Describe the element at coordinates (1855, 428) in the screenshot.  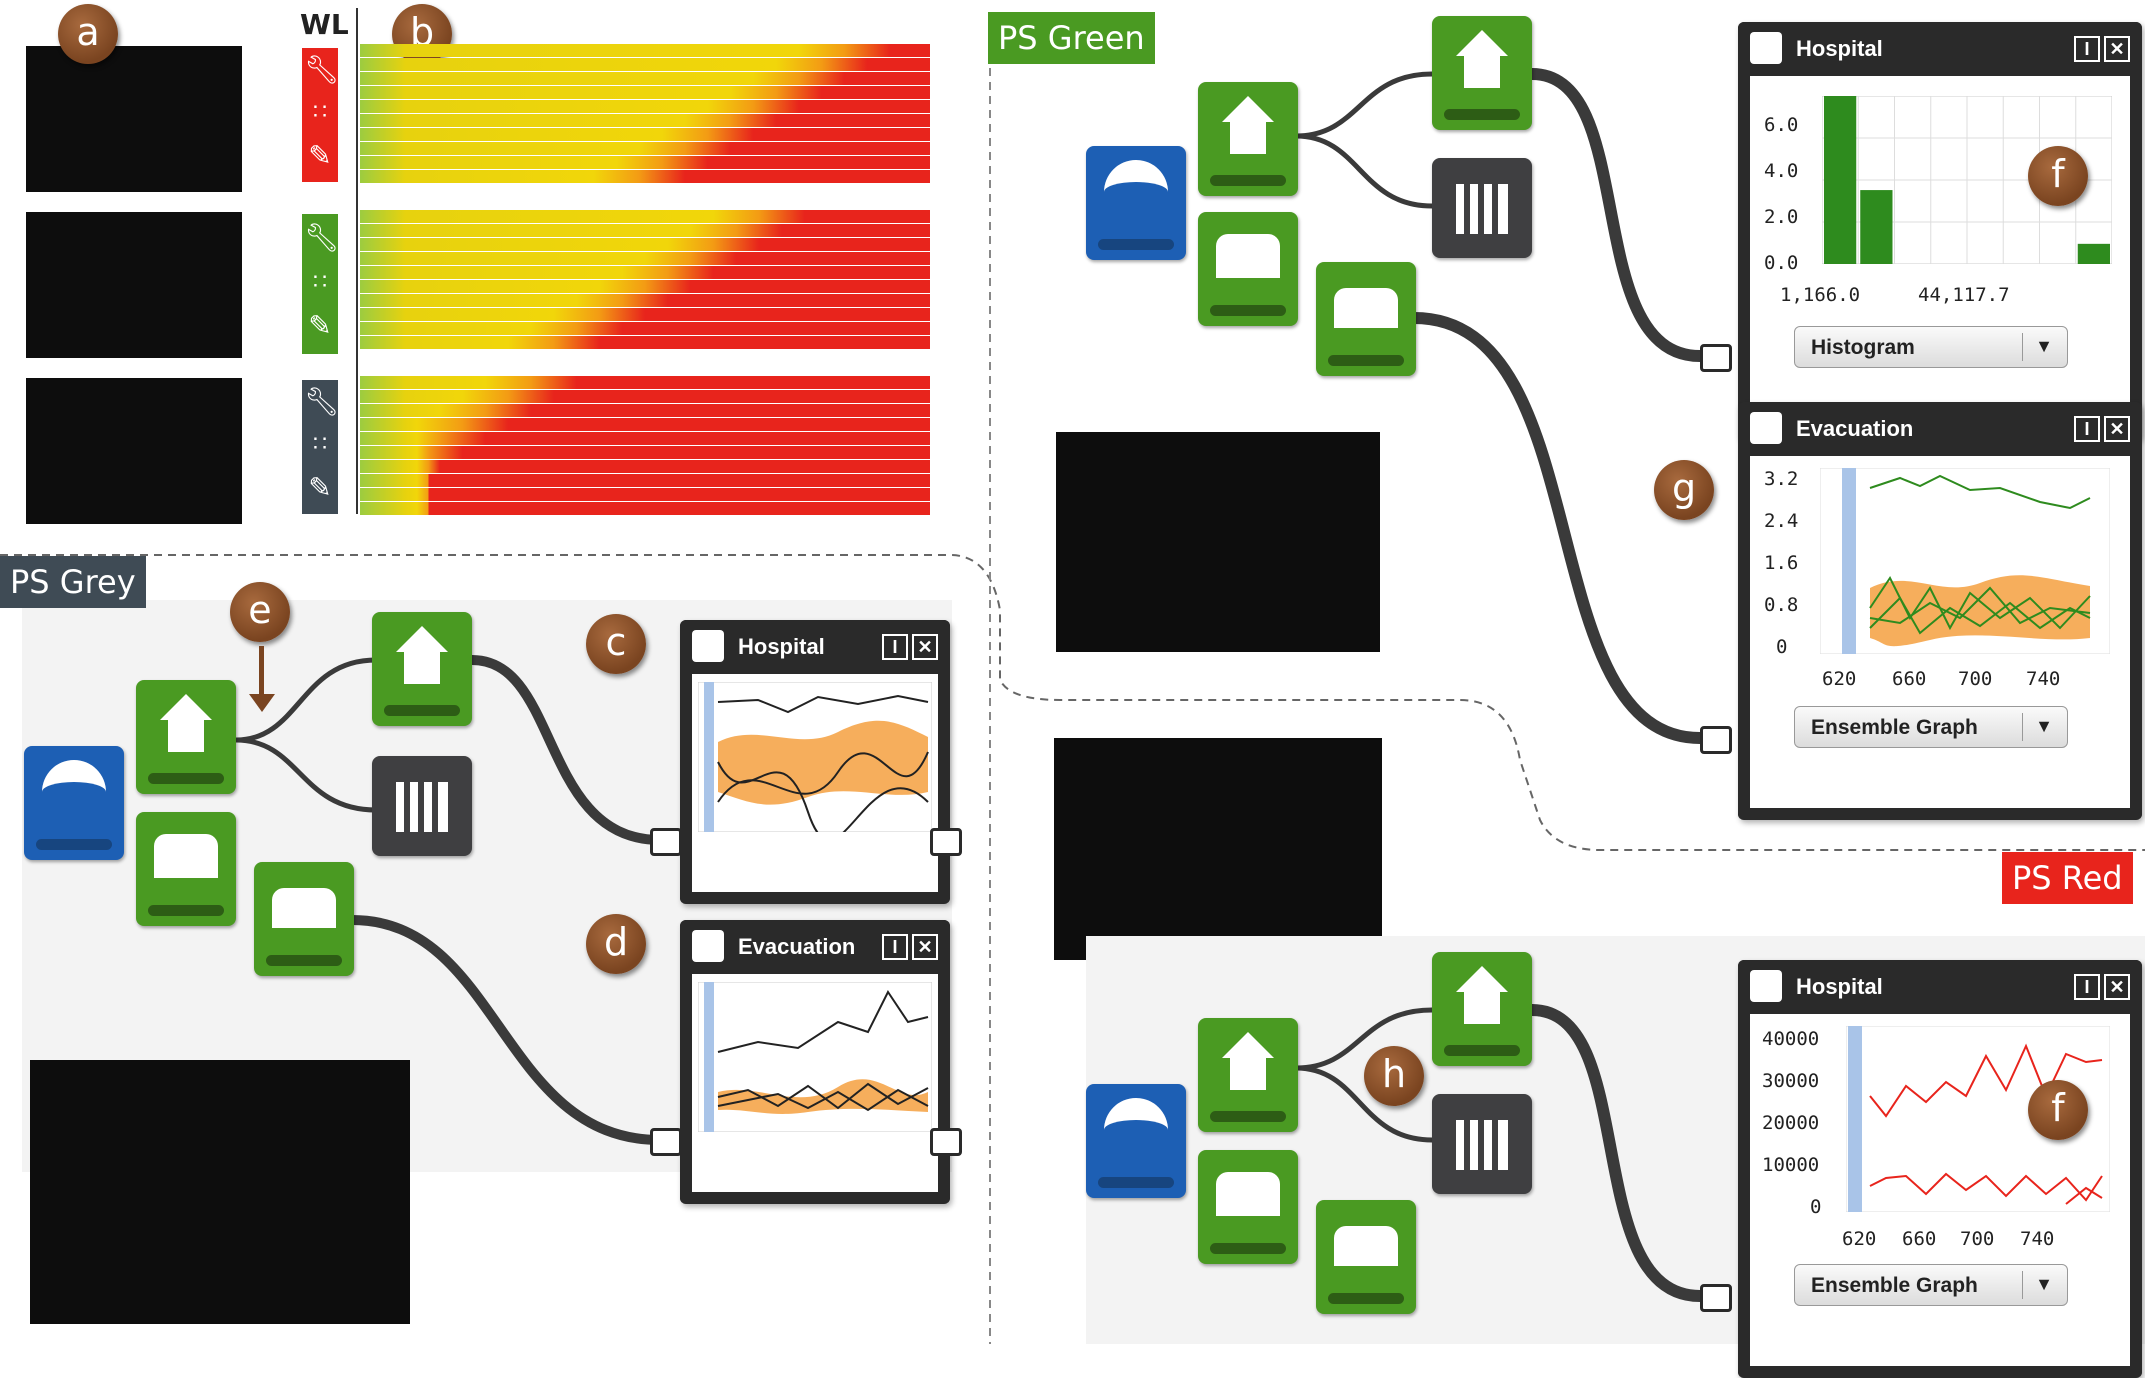
I see `view-title: Evacuation` at that location.